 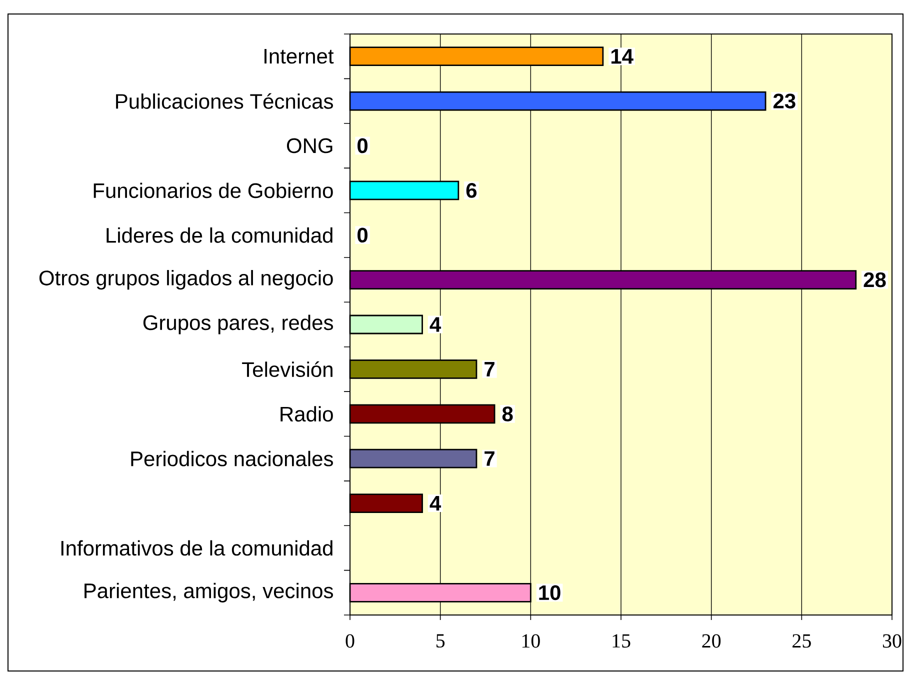 I want to click on y-tick-label: Publicaciones Técnicas, so click(x=224, y=101).